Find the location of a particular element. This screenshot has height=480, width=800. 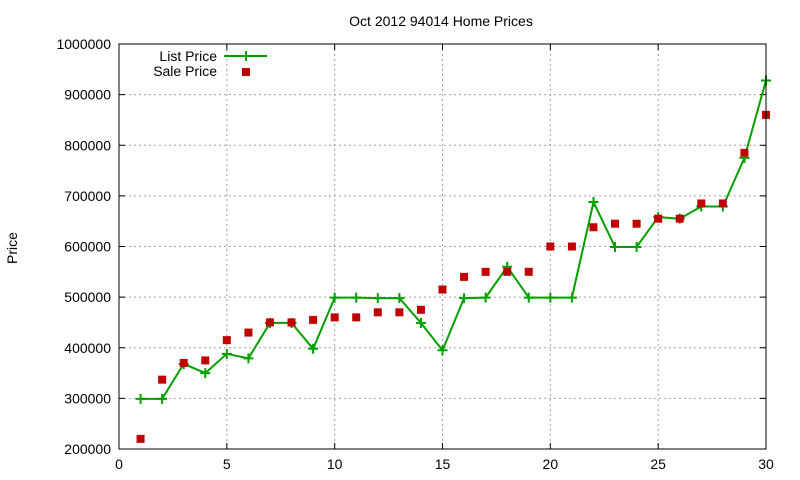

x-tick-label: 5 is located at coordinates (227, 464).